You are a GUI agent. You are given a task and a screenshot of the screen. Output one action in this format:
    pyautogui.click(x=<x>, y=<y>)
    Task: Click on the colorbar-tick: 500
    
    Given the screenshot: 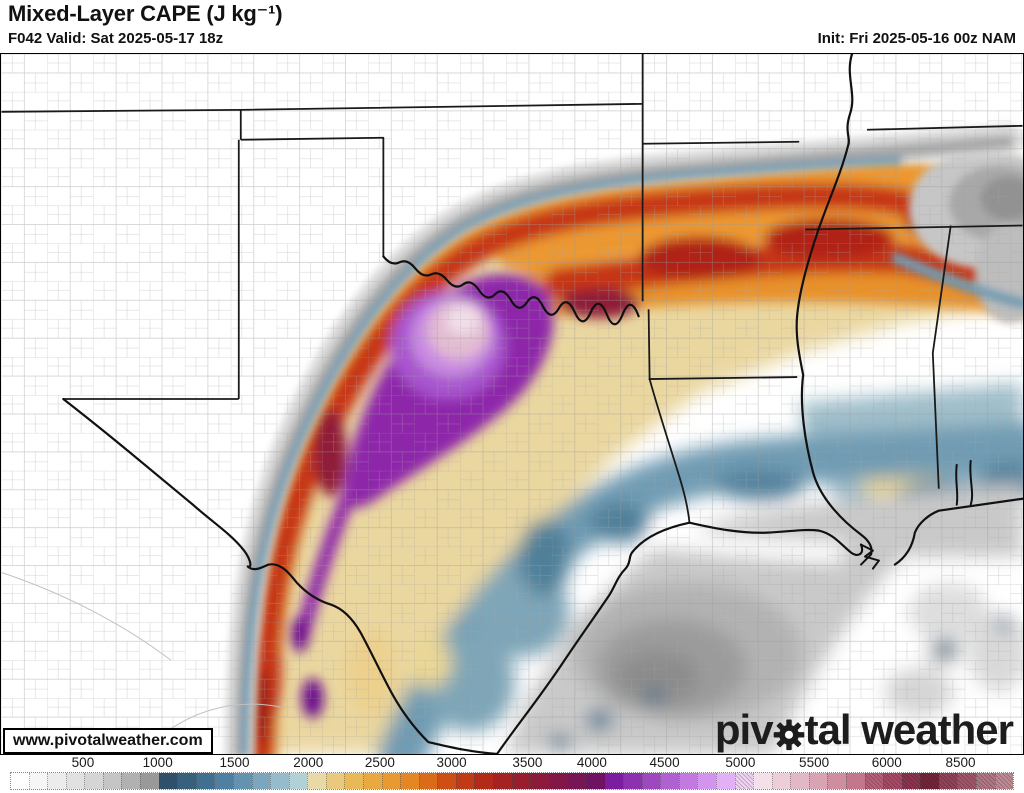 What is the action you would take?
    pyautogui.click(x=83, y=762)
    